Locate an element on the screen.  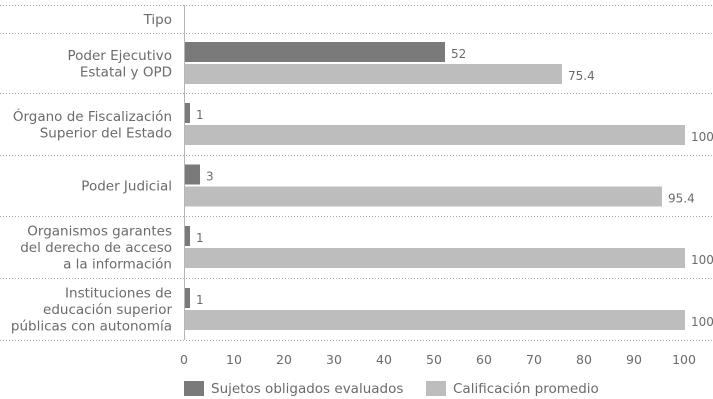
legend-item-calificacion: Calificación promedio is located at coordinates (512, 388).